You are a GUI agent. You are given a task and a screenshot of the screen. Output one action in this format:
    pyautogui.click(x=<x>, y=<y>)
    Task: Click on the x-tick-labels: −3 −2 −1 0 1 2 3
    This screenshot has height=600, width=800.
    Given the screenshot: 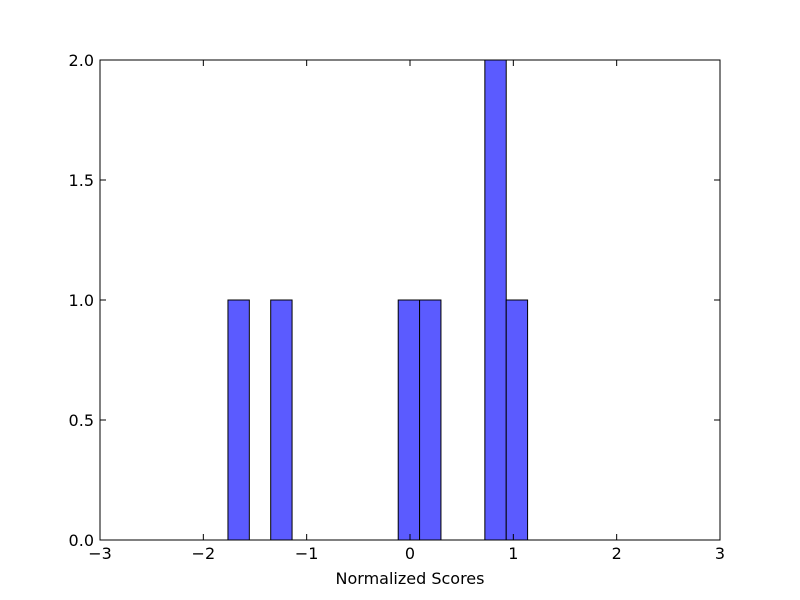 What is the action you would take?
    pyautogui.click(x=406, y=553)
    